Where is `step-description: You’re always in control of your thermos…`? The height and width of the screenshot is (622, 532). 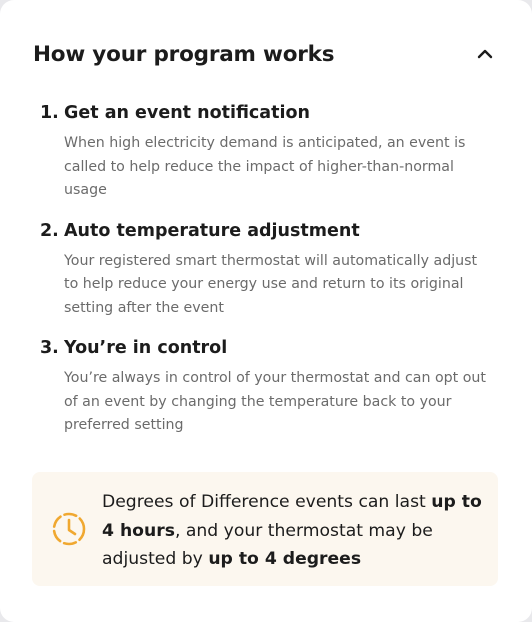 step-description: You’re always in control of your thermos… is located at coordinates (275, 401).